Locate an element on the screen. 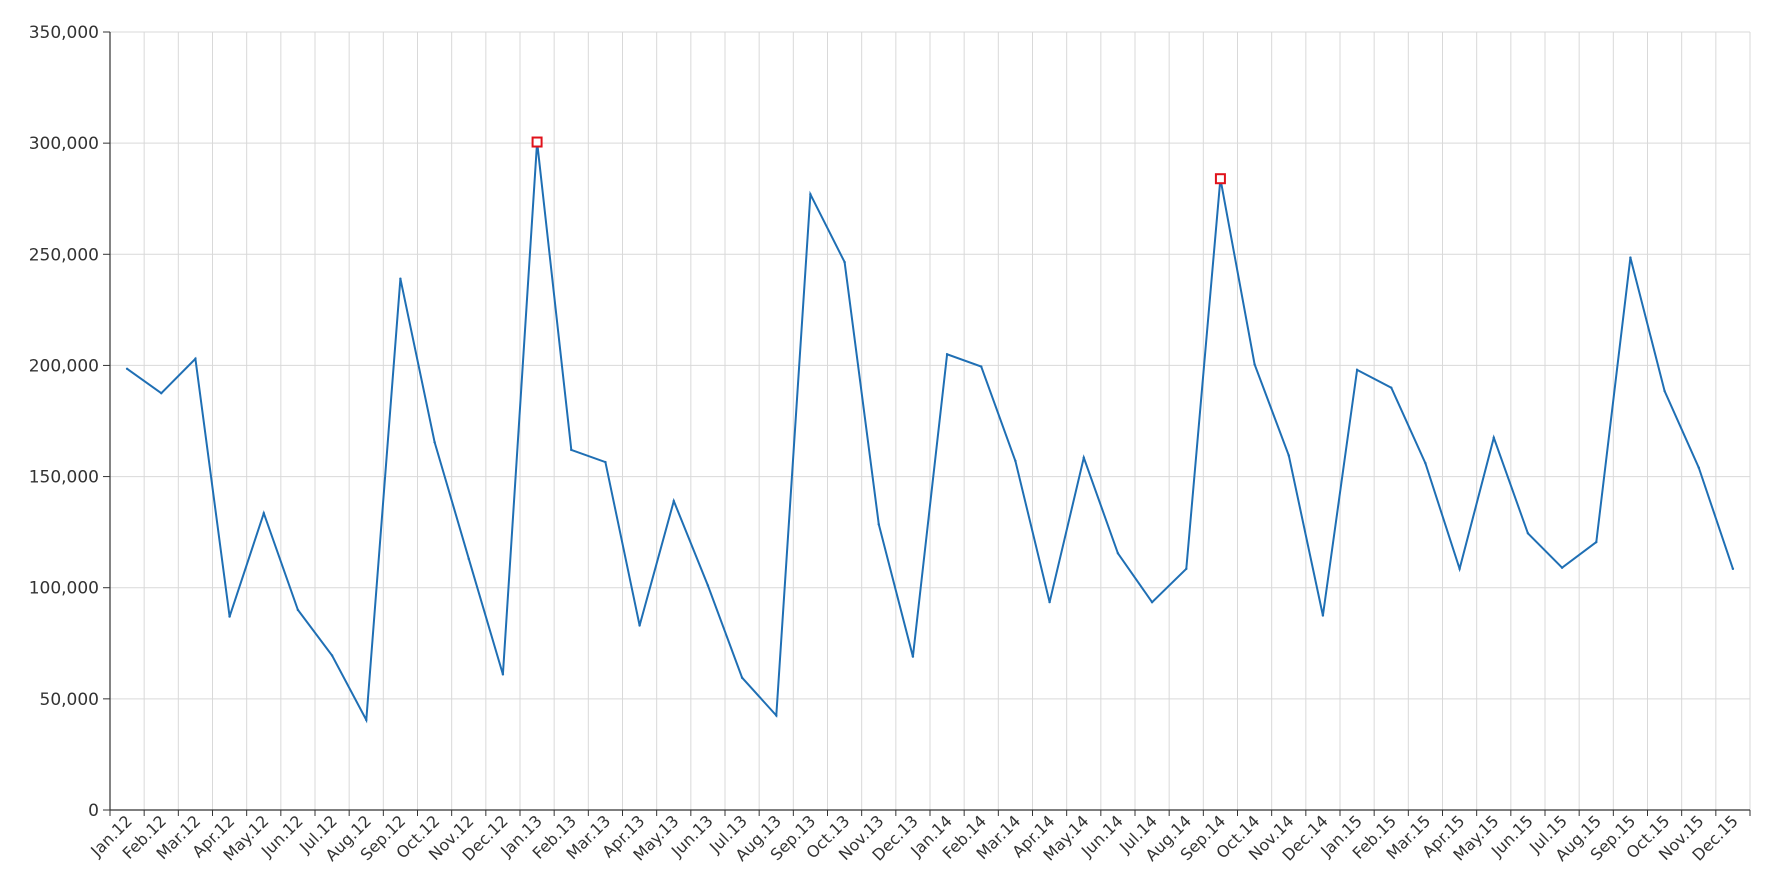 This screenshot has height=887, width=1772. y-tick-label: 250,000 is located at coordinates (64, 255).